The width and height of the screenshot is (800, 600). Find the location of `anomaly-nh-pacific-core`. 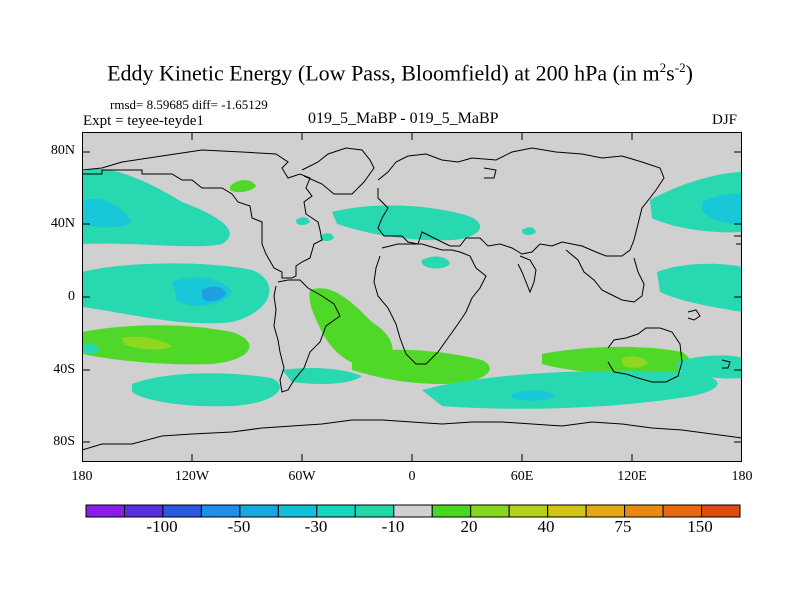

anomaly-nh-pacific-core is located at coordinates (107, 213).